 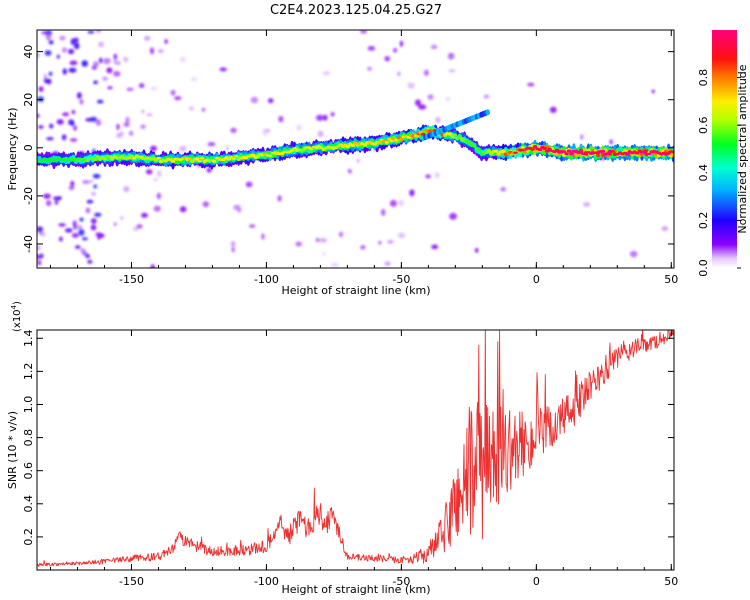 What do you see at coordinates (28, 196) in the screenshot?
I see `spectrogram-ytick-label: -20` at bounding box center [28, 196].